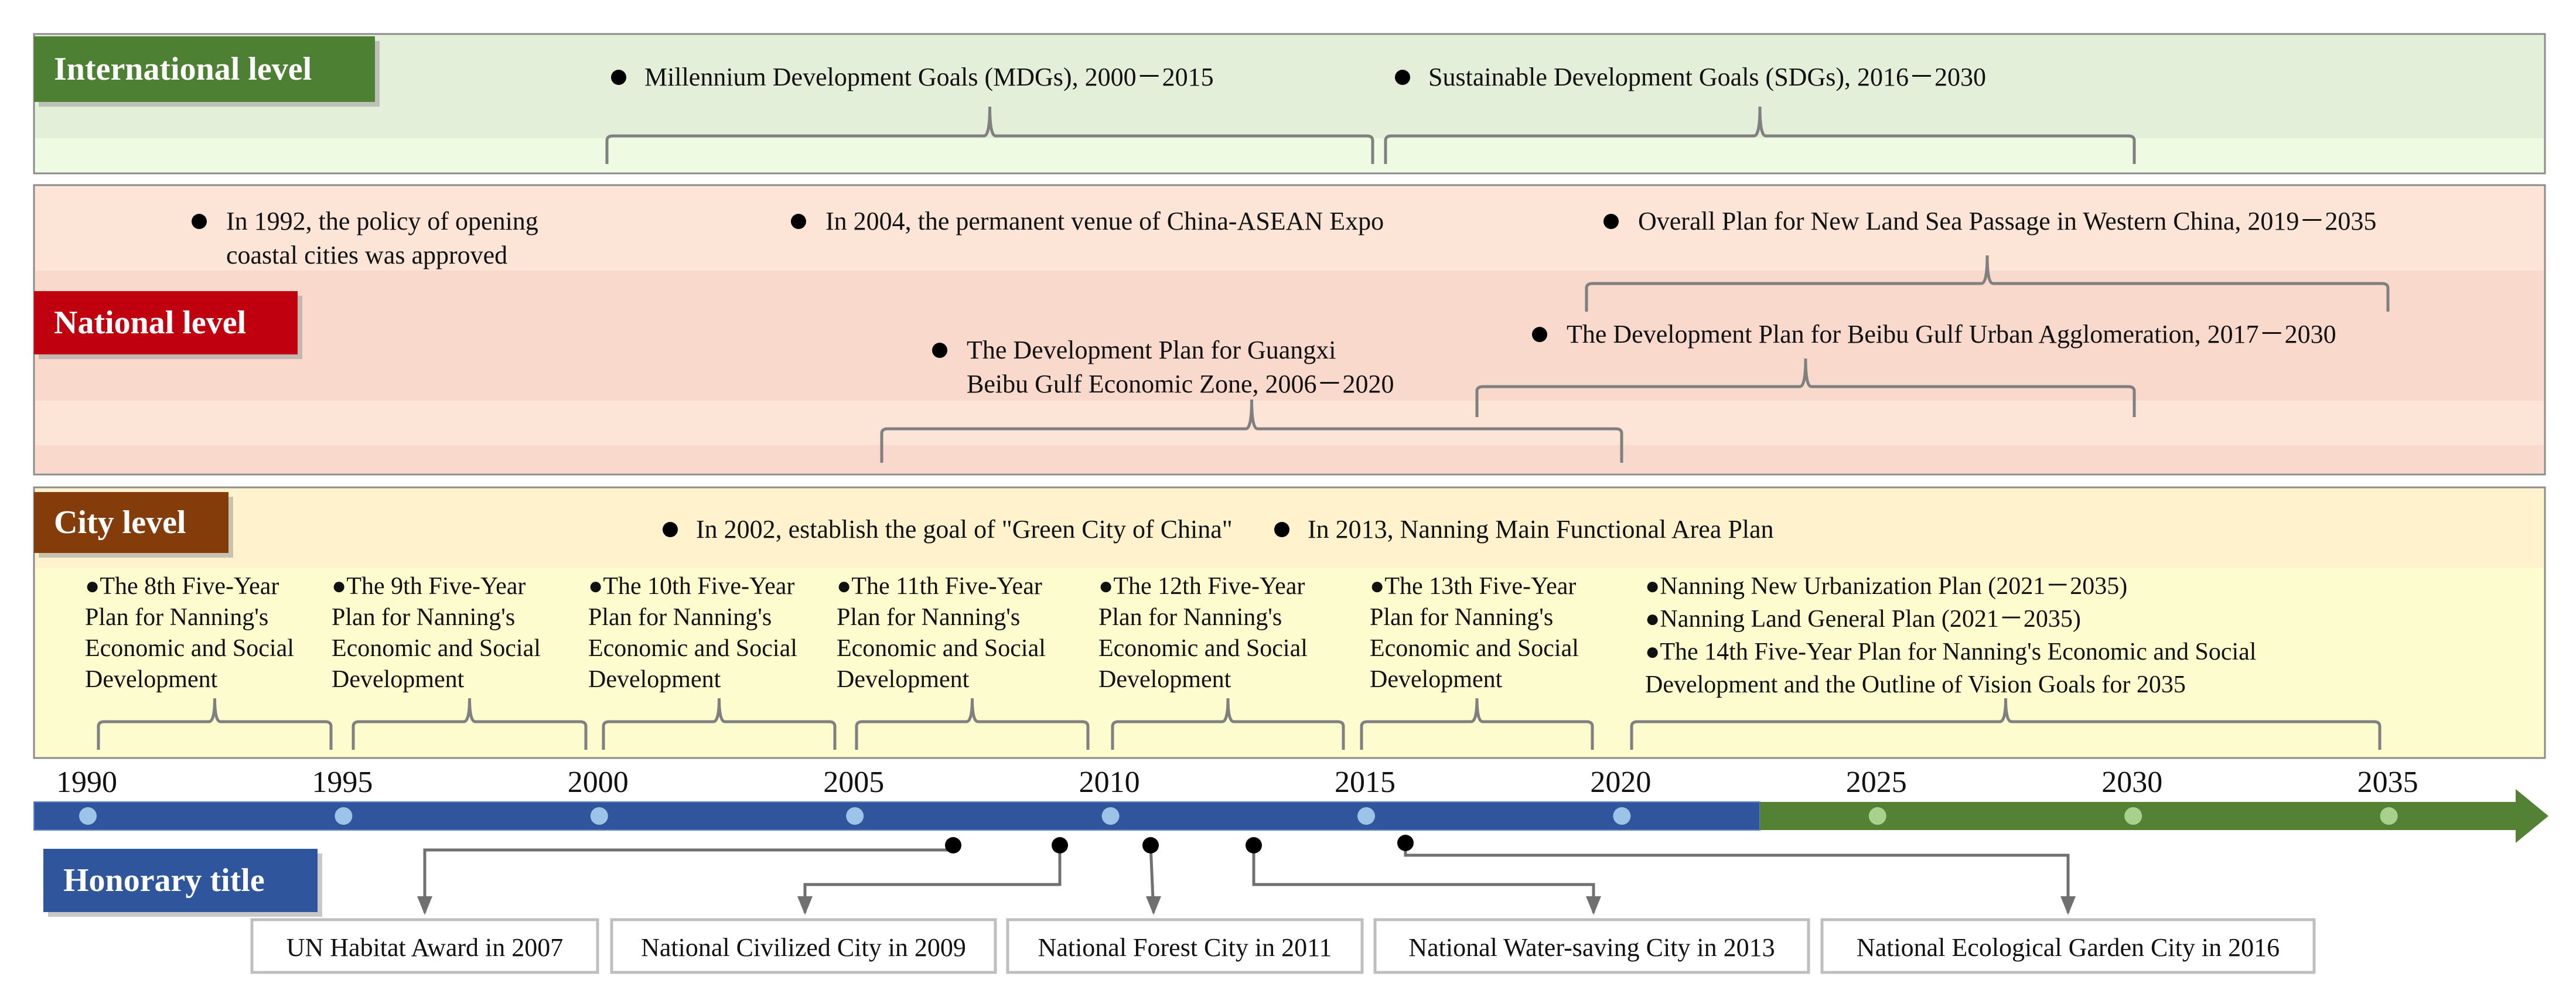  What do you see at coordinates (1474, 648) in the screenshot?
I see `five-year-plan-6-line-3: Economic and Social` at bounding box center [1474, 648].